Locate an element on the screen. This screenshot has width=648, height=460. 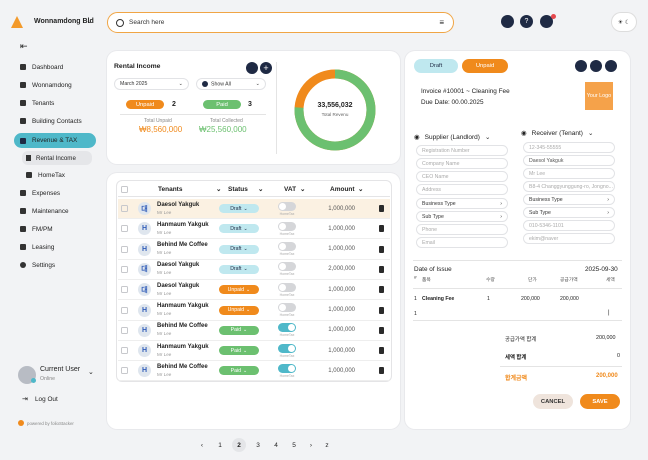
cancel-button: CANCEL is located at coordinates (553, 401).